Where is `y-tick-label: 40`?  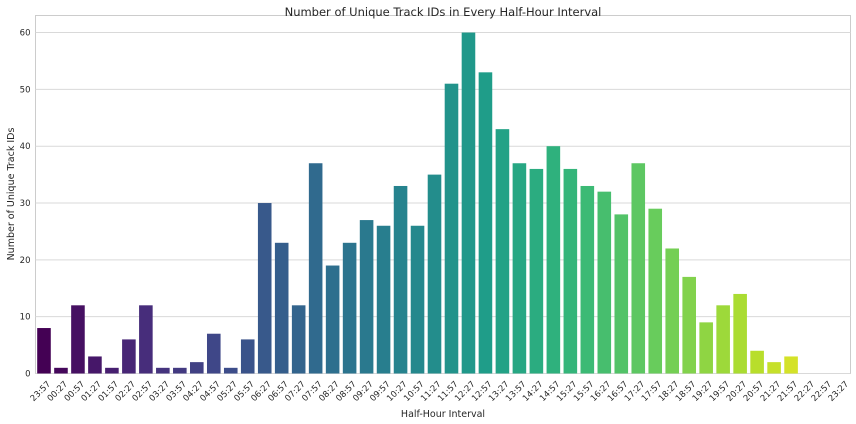
y-tick-label: 40 is located at coordinates (25, 147).